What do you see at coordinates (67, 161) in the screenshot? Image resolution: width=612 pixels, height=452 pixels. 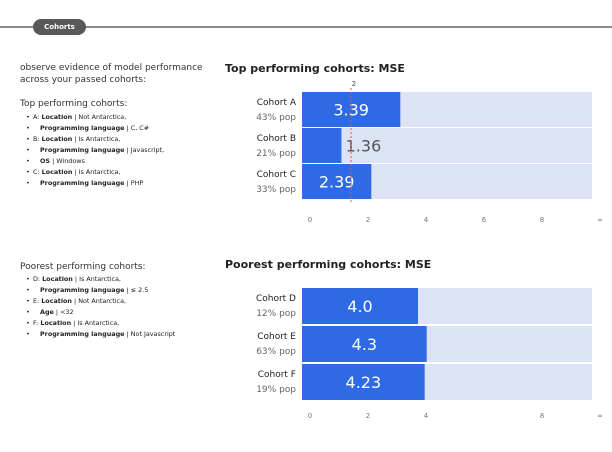 I see `condition-value: | Windows` at bounding box center [67, 161].